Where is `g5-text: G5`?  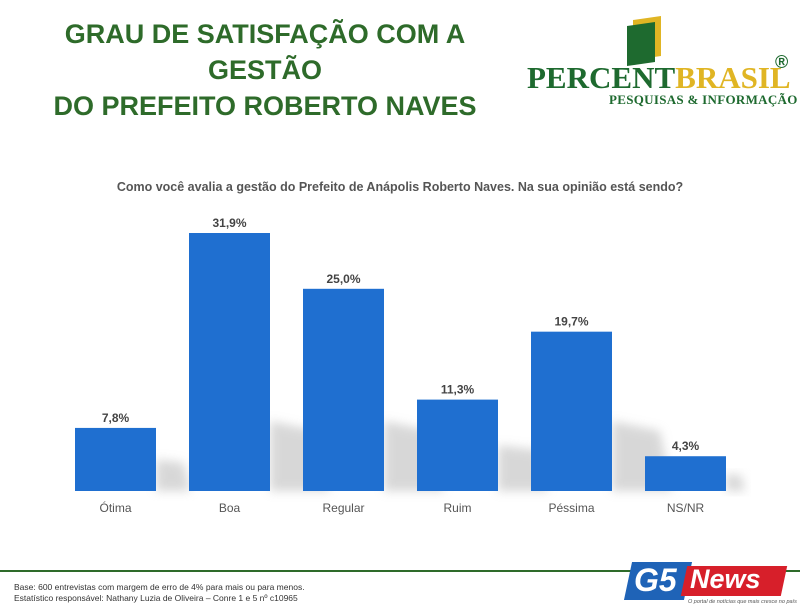
g5-text: G5 is located at coordinates (655, 580).